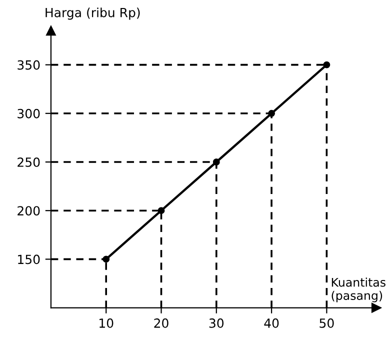 Image resolution: width=392 pixels, height=342 pixels. Describe the element at coordinates (29, 65) in the screenshot. I see `y-tick-label: 350` at that location.